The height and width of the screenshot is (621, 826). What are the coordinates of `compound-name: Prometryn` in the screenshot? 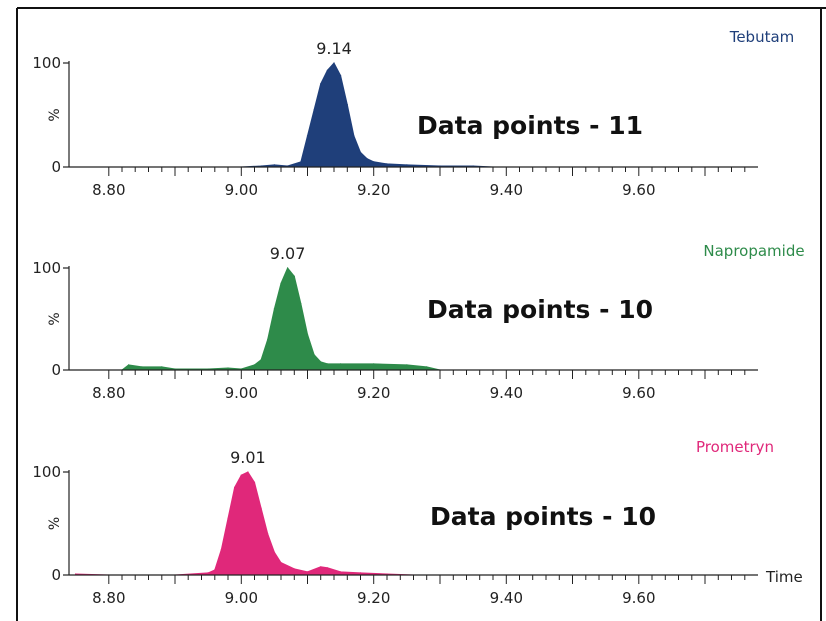 It's located at (735, 447).